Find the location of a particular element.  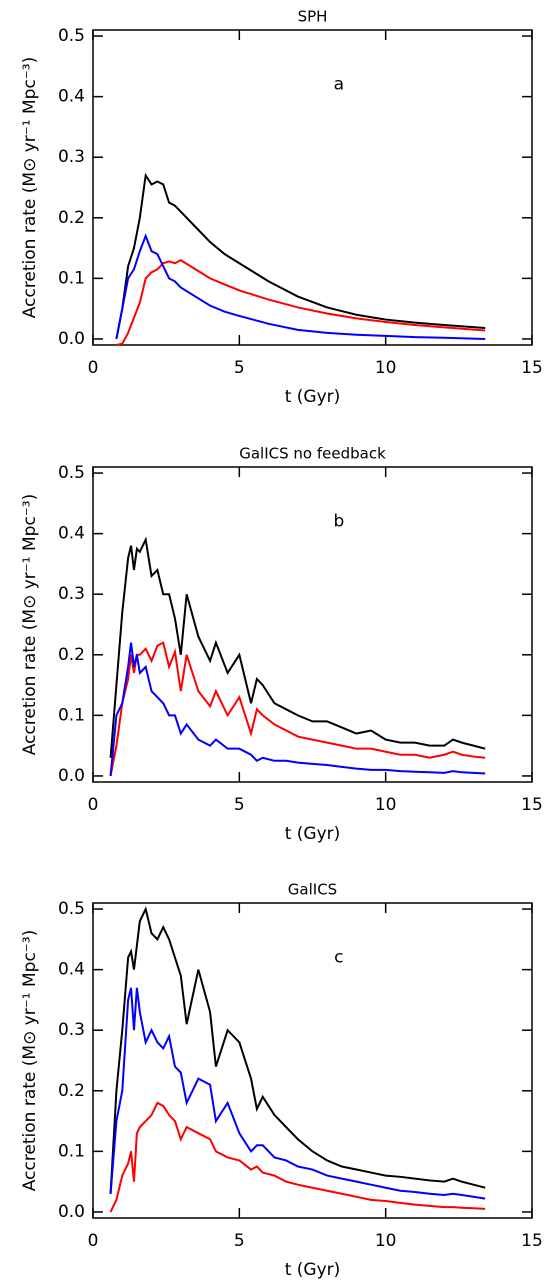

panel-annotation: b is located at coordinates (338, 522).